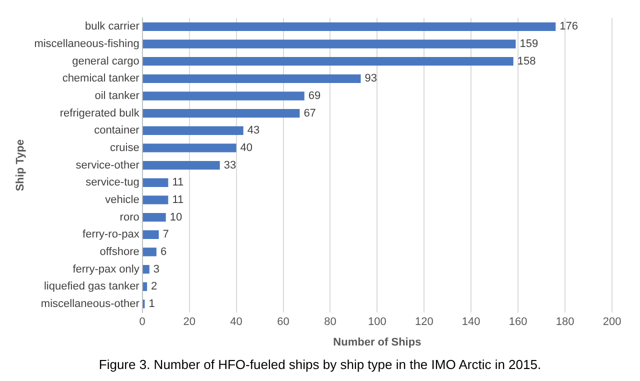 This screenshot has width=640, height=381. I want to click on x-tick-label: 100, so click(377, 322).